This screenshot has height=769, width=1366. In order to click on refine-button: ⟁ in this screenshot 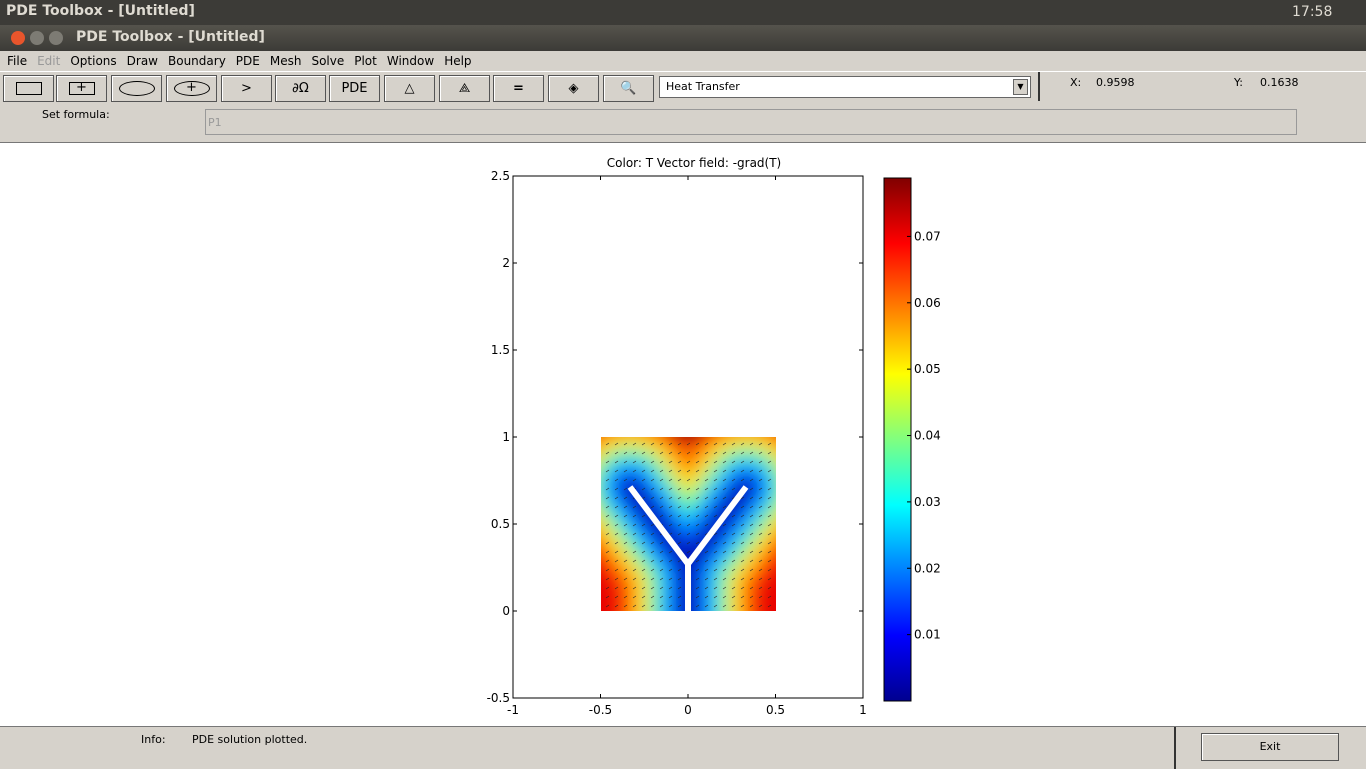, I will do `click(464, 88)`.